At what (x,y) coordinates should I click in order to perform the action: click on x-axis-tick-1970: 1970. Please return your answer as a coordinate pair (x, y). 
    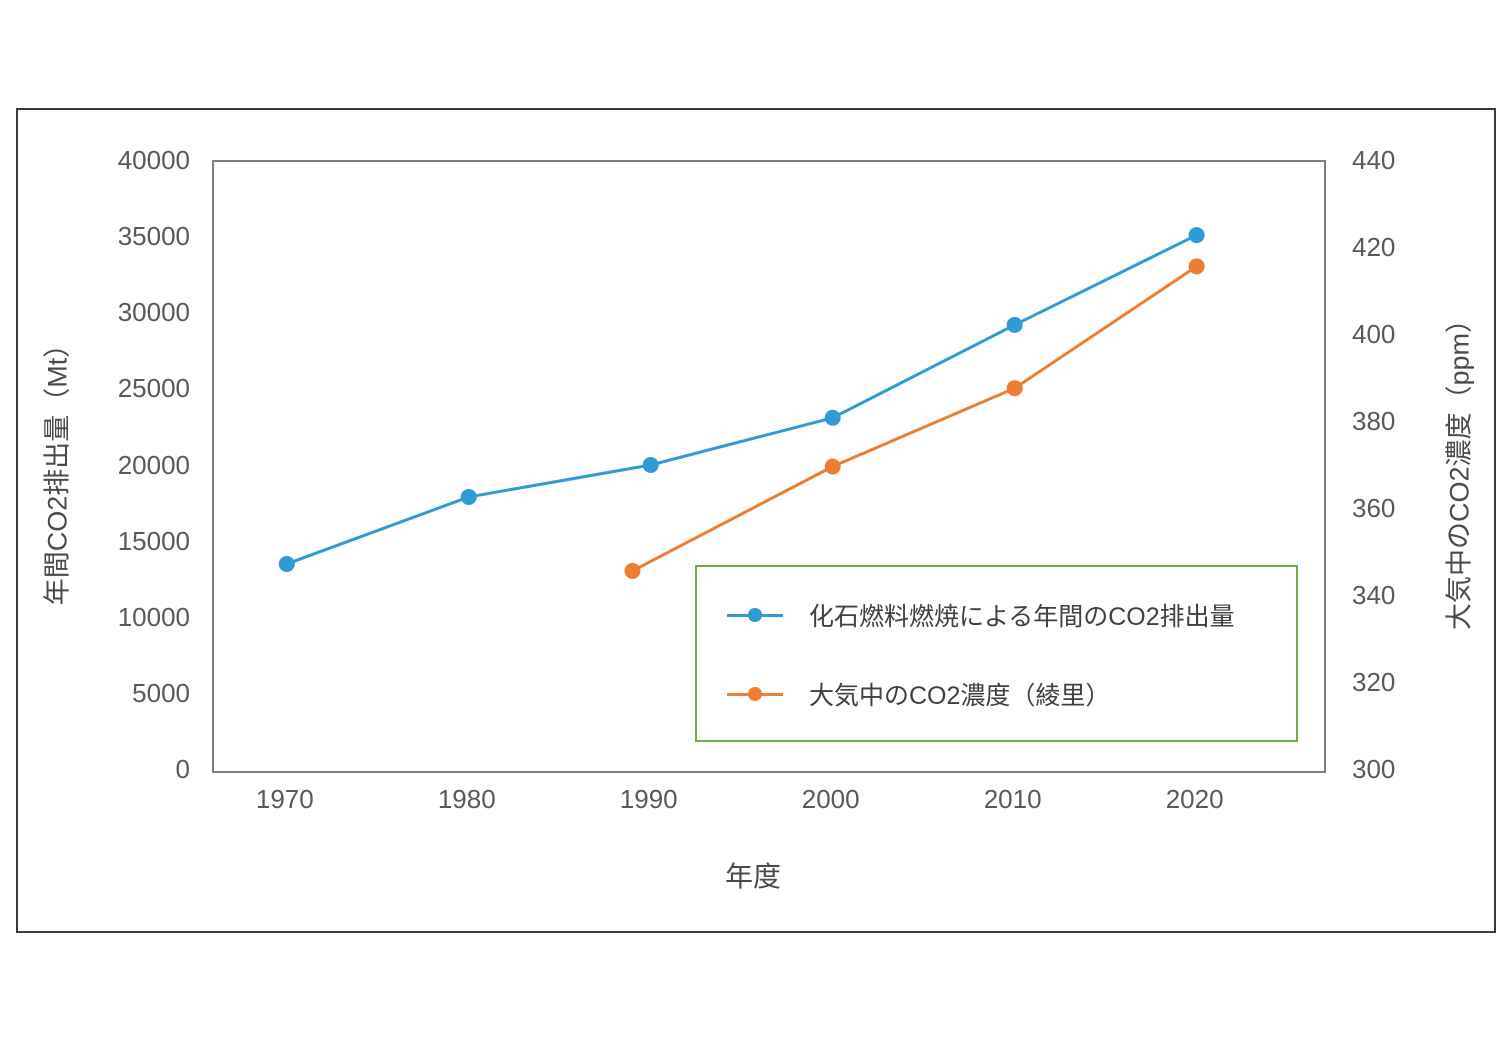
    Looking at the image, I should click on (284, 799).